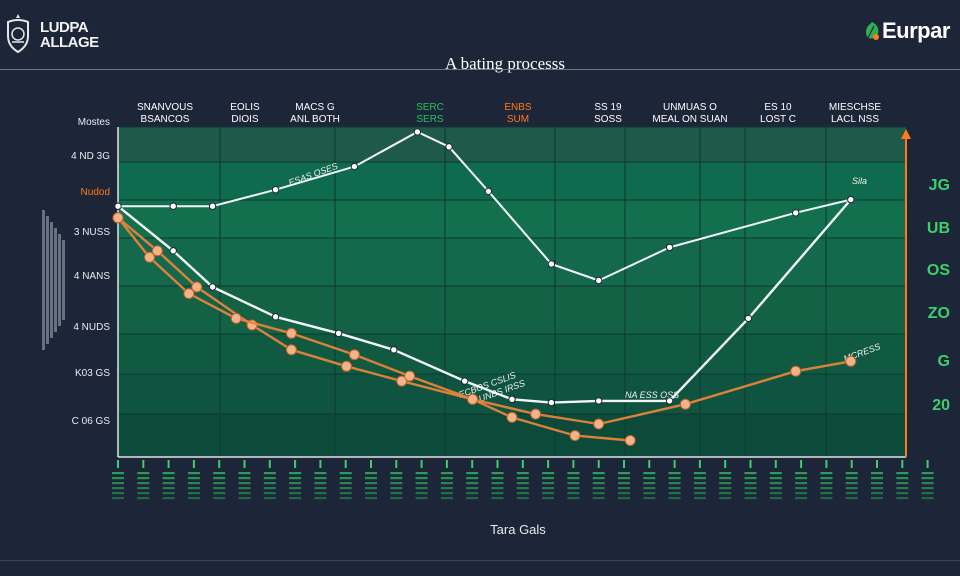 The width and height of the screenshot is (960, 576). I want to click on bottom-divider, so click(480, 560).